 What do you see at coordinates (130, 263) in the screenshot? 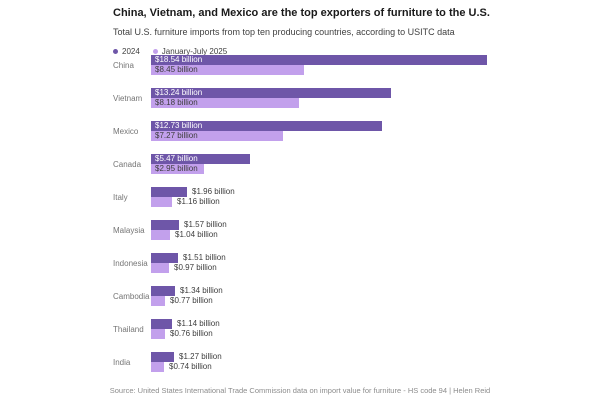
I see `category-label: Indonesia` at bounding box center [130, 263].